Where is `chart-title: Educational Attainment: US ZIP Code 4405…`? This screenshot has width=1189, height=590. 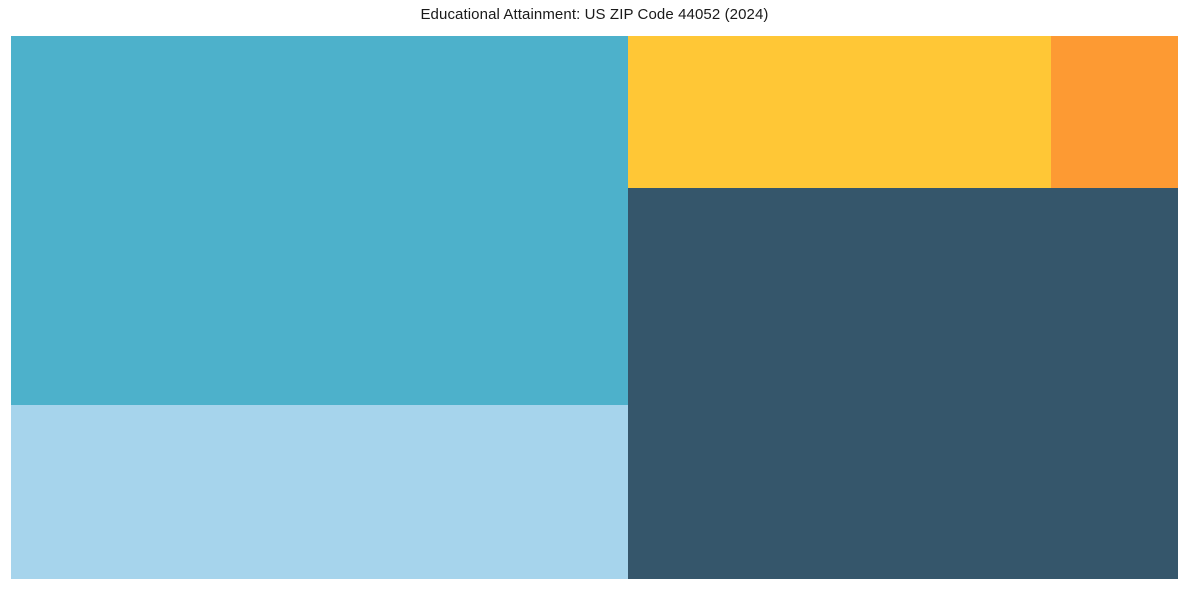
chart-title: Educational Attainment: US ZIP Code 4405… is located at coordinates (594, 14).